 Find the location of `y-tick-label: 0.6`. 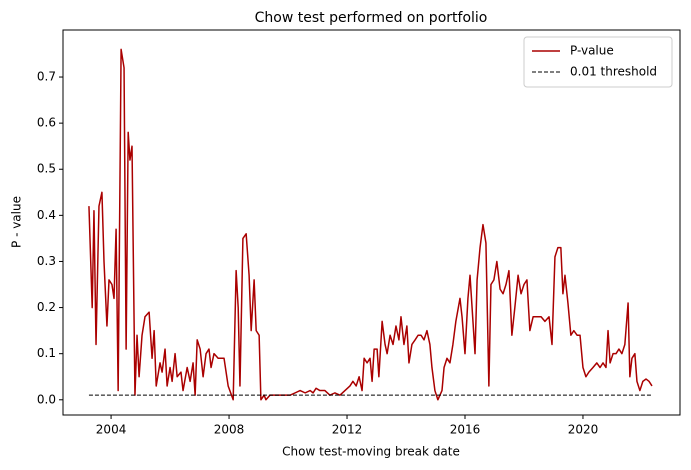

y-tick-label: 0.6 is located at coordinates (46, 123).